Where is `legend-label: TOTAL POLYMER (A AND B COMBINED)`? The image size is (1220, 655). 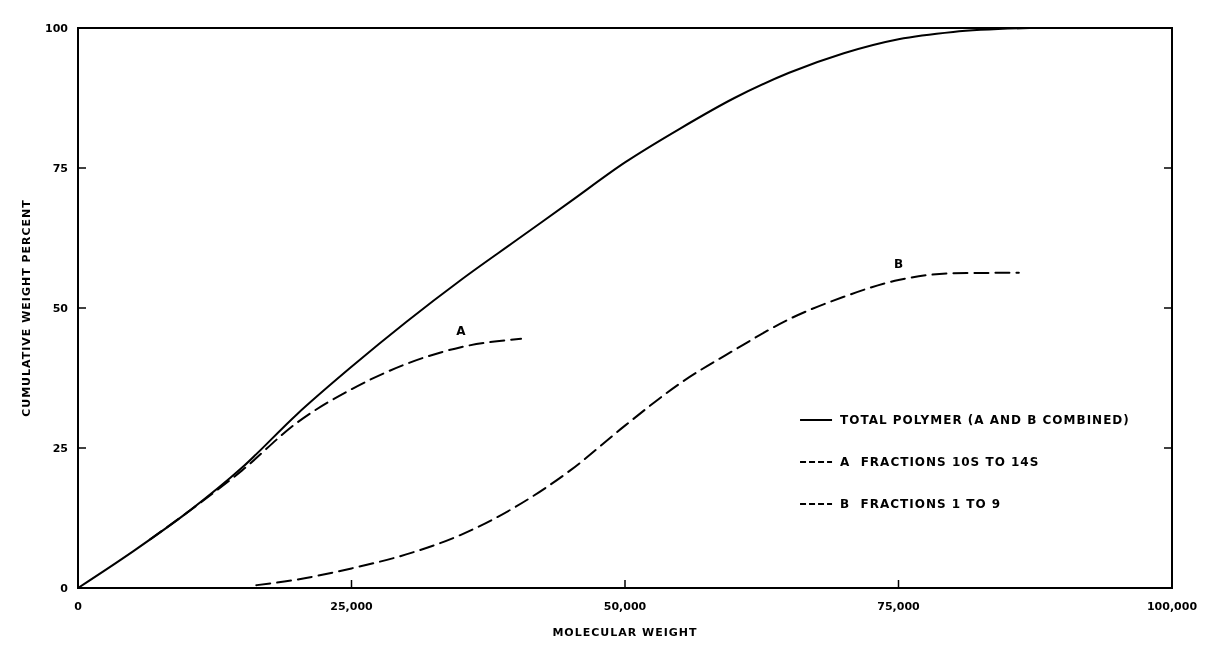 legend-label: TOTAL POLYMER (A AND B COMBINED) is located at coordinates (985, 420).